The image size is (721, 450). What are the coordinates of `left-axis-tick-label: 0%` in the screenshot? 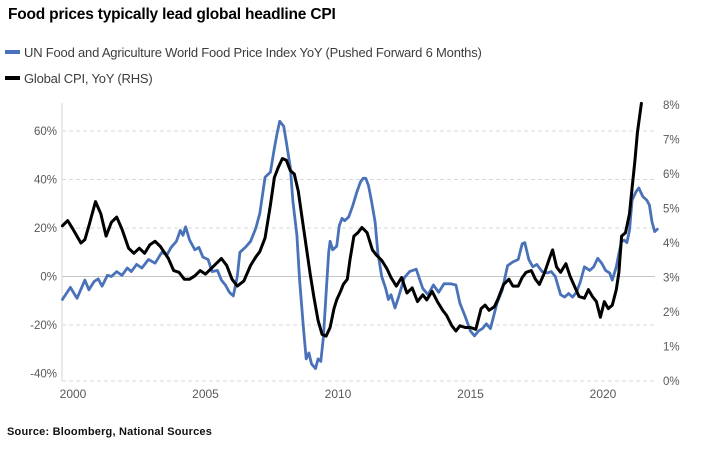 It's located at (48, 278).